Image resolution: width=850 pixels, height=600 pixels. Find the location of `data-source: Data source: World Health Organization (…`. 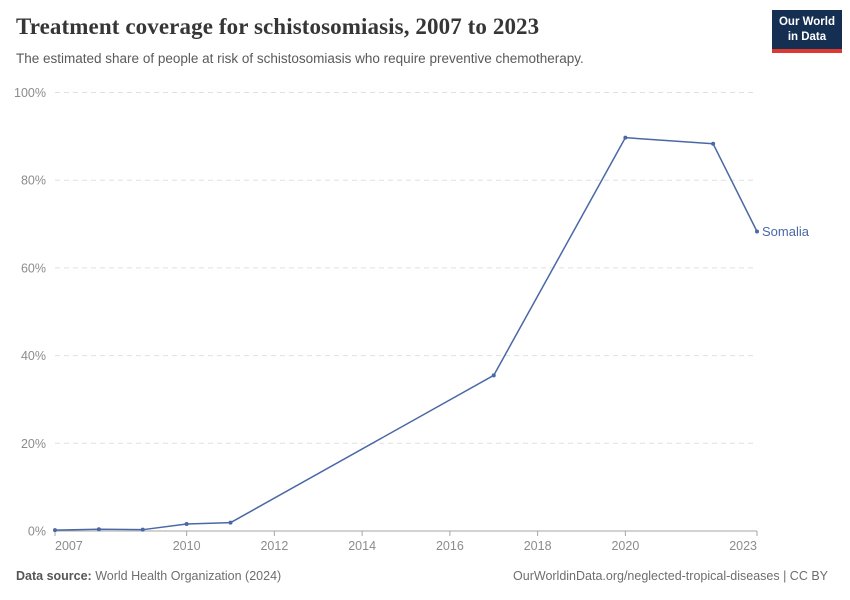

data-source: Data source: World Health Organization (… is located at coordinates (148, 576).